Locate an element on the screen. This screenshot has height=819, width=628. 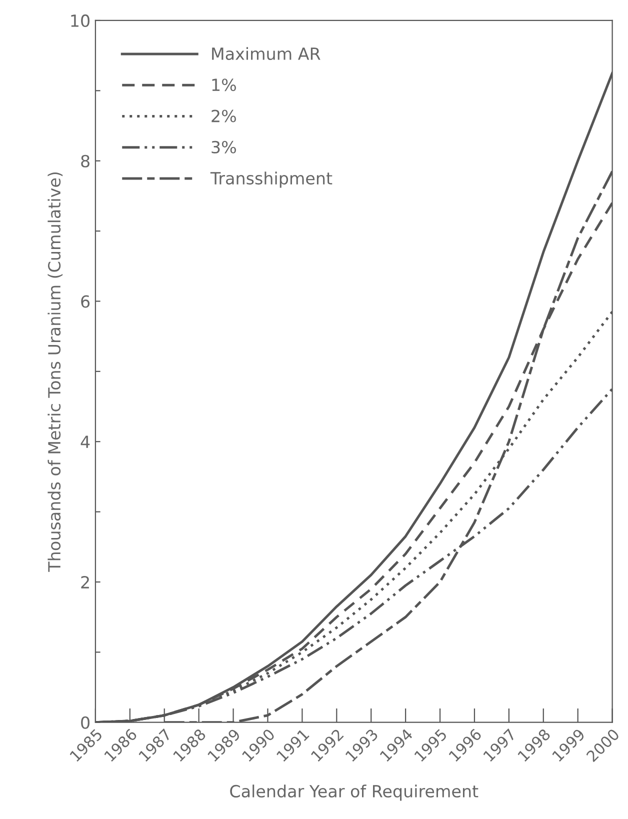
legend-label: Maximum AR is located at coordinates (266, 53).